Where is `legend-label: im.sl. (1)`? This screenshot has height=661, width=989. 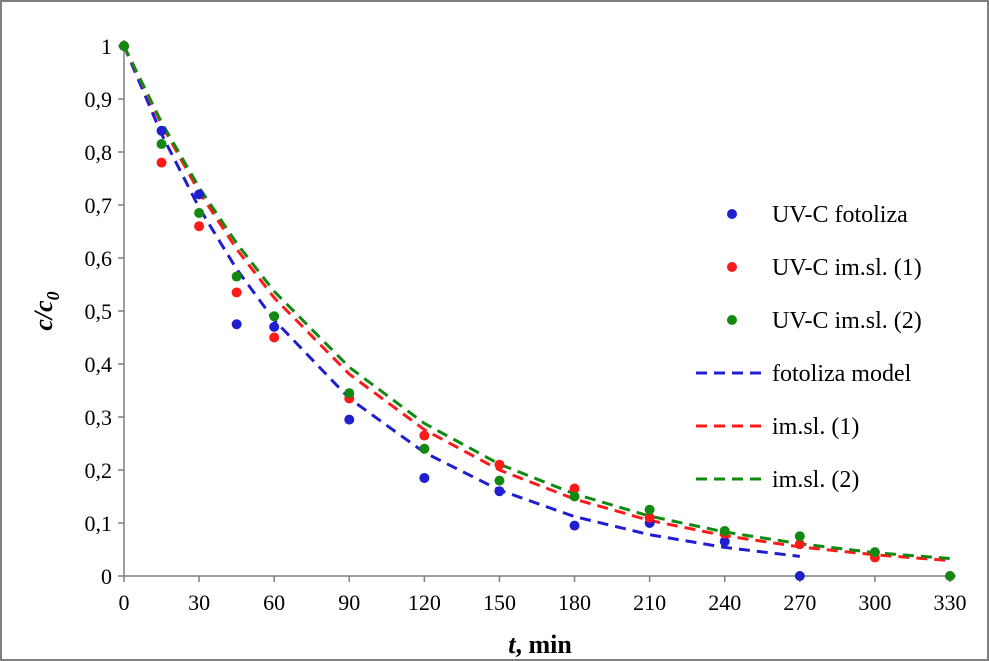
legend-label: im.sl. (1) is located at coordinates (815, 427).